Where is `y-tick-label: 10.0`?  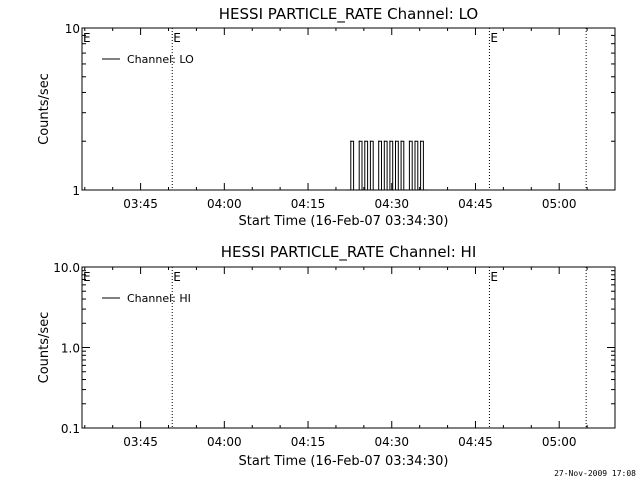
y-tick-label: 10.0 is located at coordinates (66, 268).